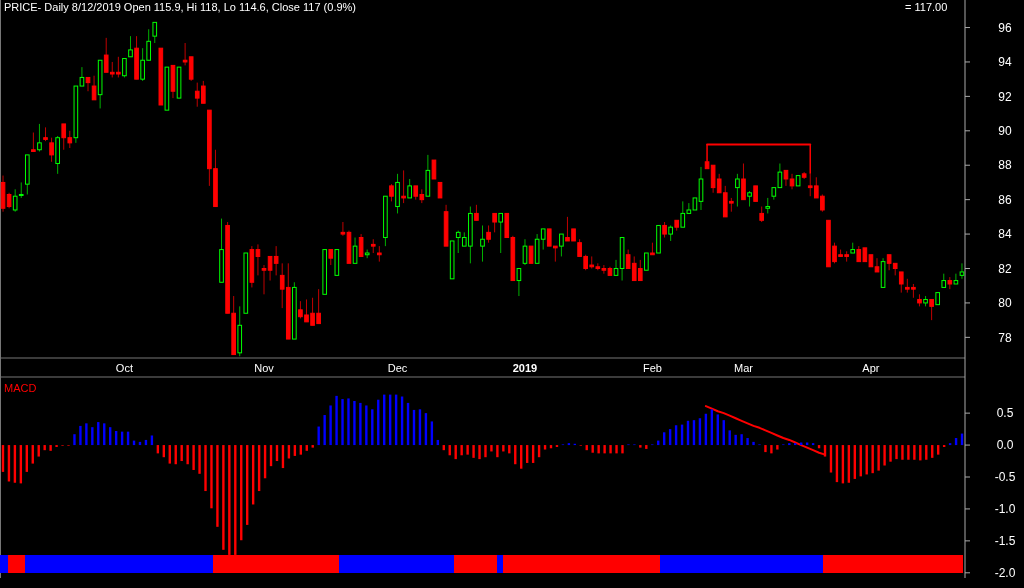 The image size is (1024, 588). I want to click on chart-title: MACD, so click(20, 388).